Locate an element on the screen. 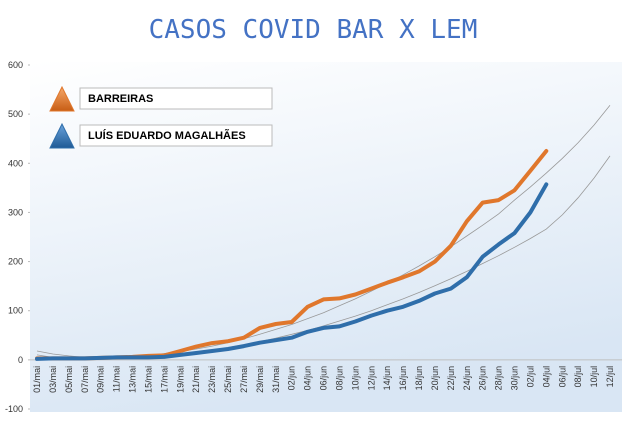 Image resolution: width=626 pixels, height=423 pixels. x-tick-label: 21/mai is located at coordinates (196, 379).